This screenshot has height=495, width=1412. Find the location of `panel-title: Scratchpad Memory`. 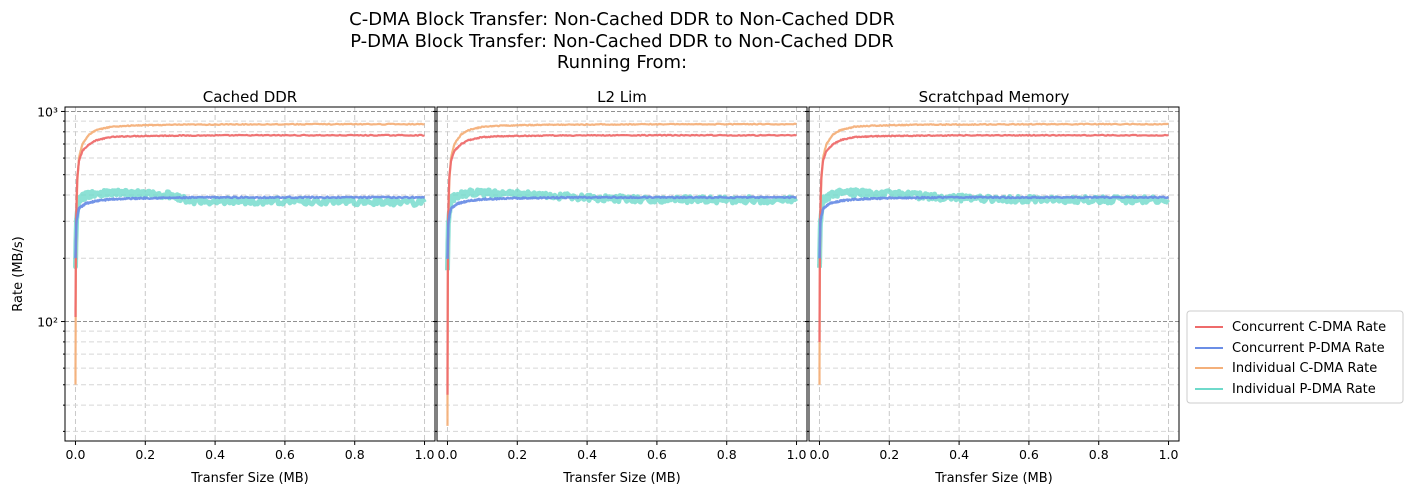

panel-title: Scratchpad Memory is located at coordinates (994, 97).